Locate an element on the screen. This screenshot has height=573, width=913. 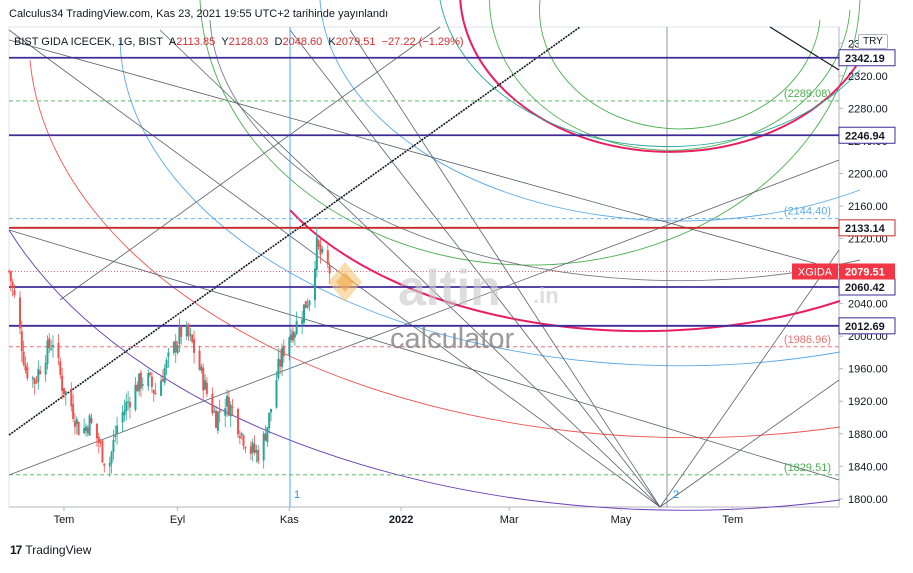
fib-arc is located at coordinates (670, 75).